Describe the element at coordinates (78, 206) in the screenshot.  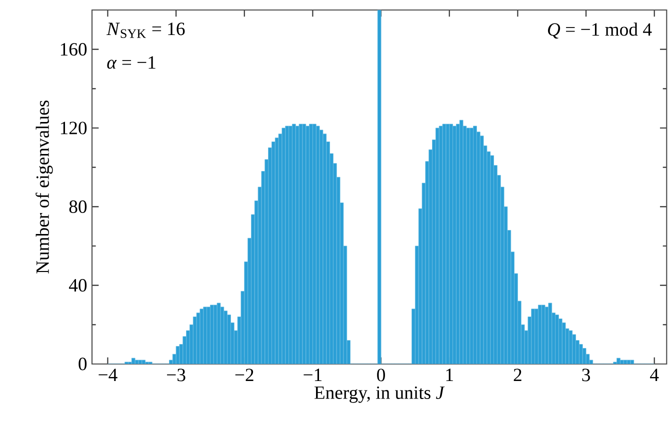
I see `y-tick-label: 80` at that location.